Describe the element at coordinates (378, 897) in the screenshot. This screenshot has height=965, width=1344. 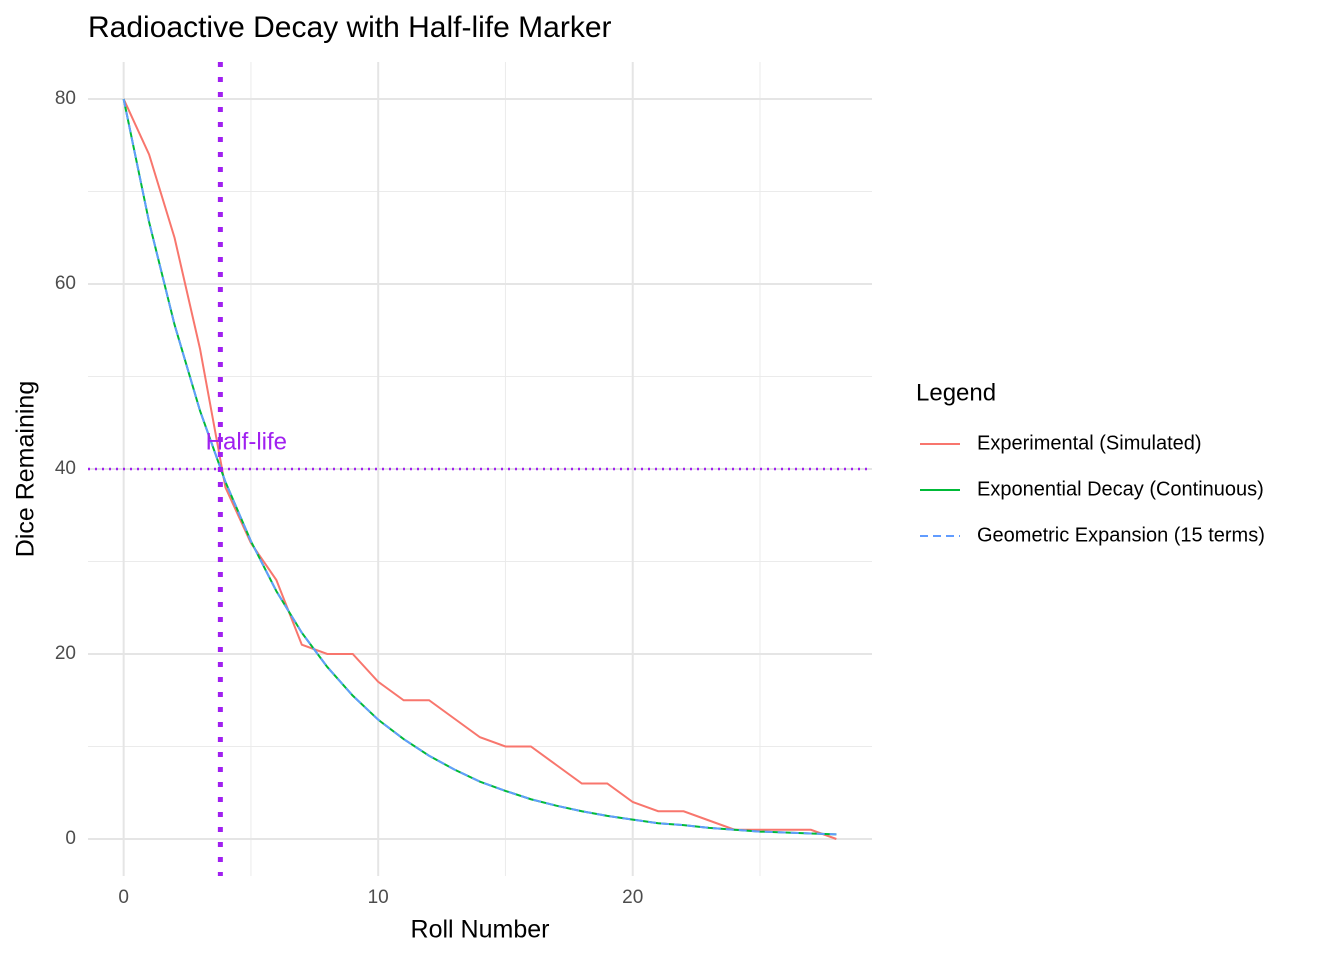
I see `x-tick-label: 10` at that location.